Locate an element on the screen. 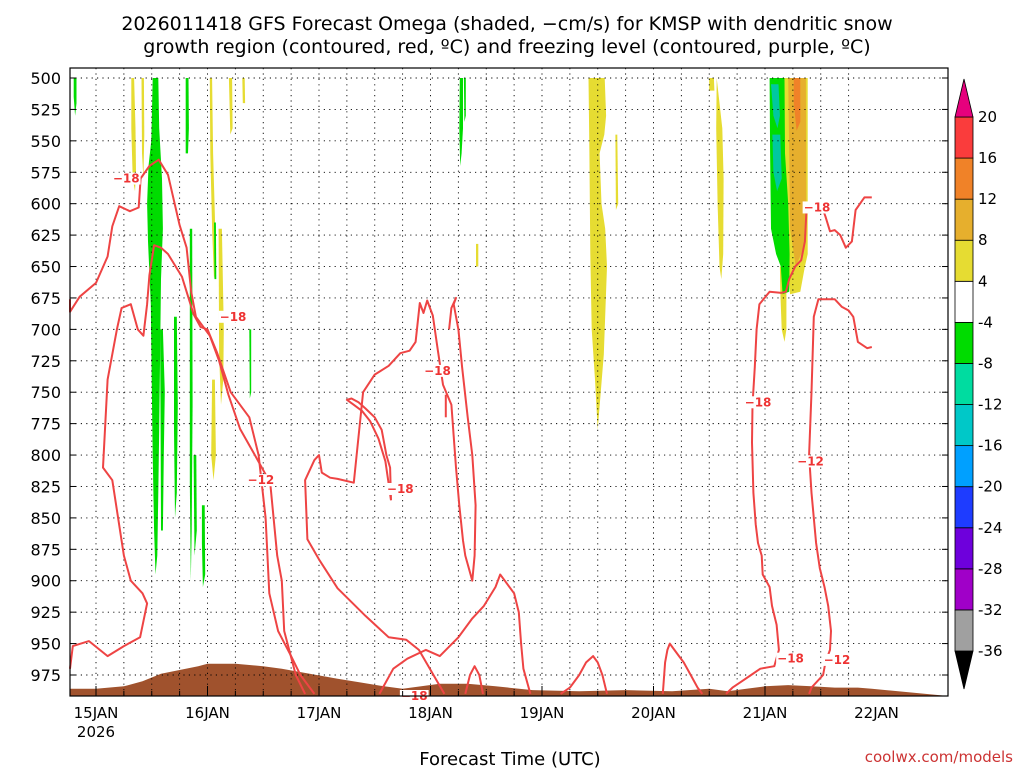 The height and width of the screenshot is (768, 1024). omega-region--12--8-0 is located at coordinates (775, 106).